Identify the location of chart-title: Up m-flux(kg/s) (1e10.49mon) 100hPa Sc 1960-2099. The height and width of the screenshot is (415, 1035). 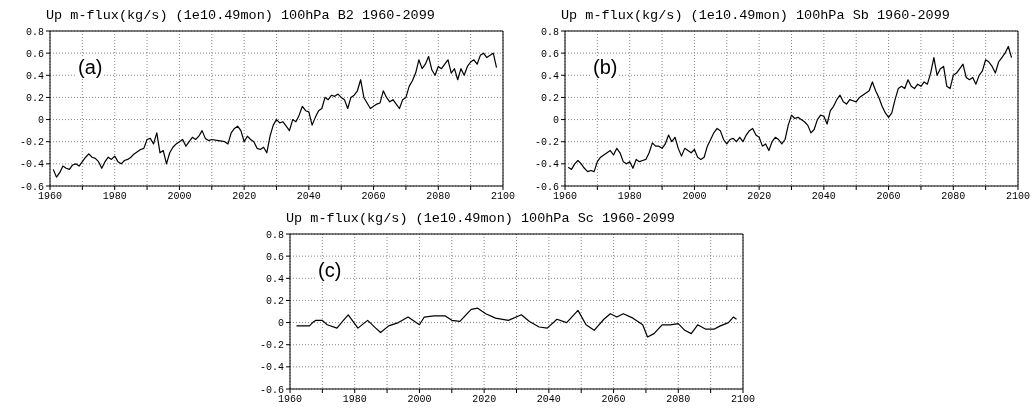
(480, 218).